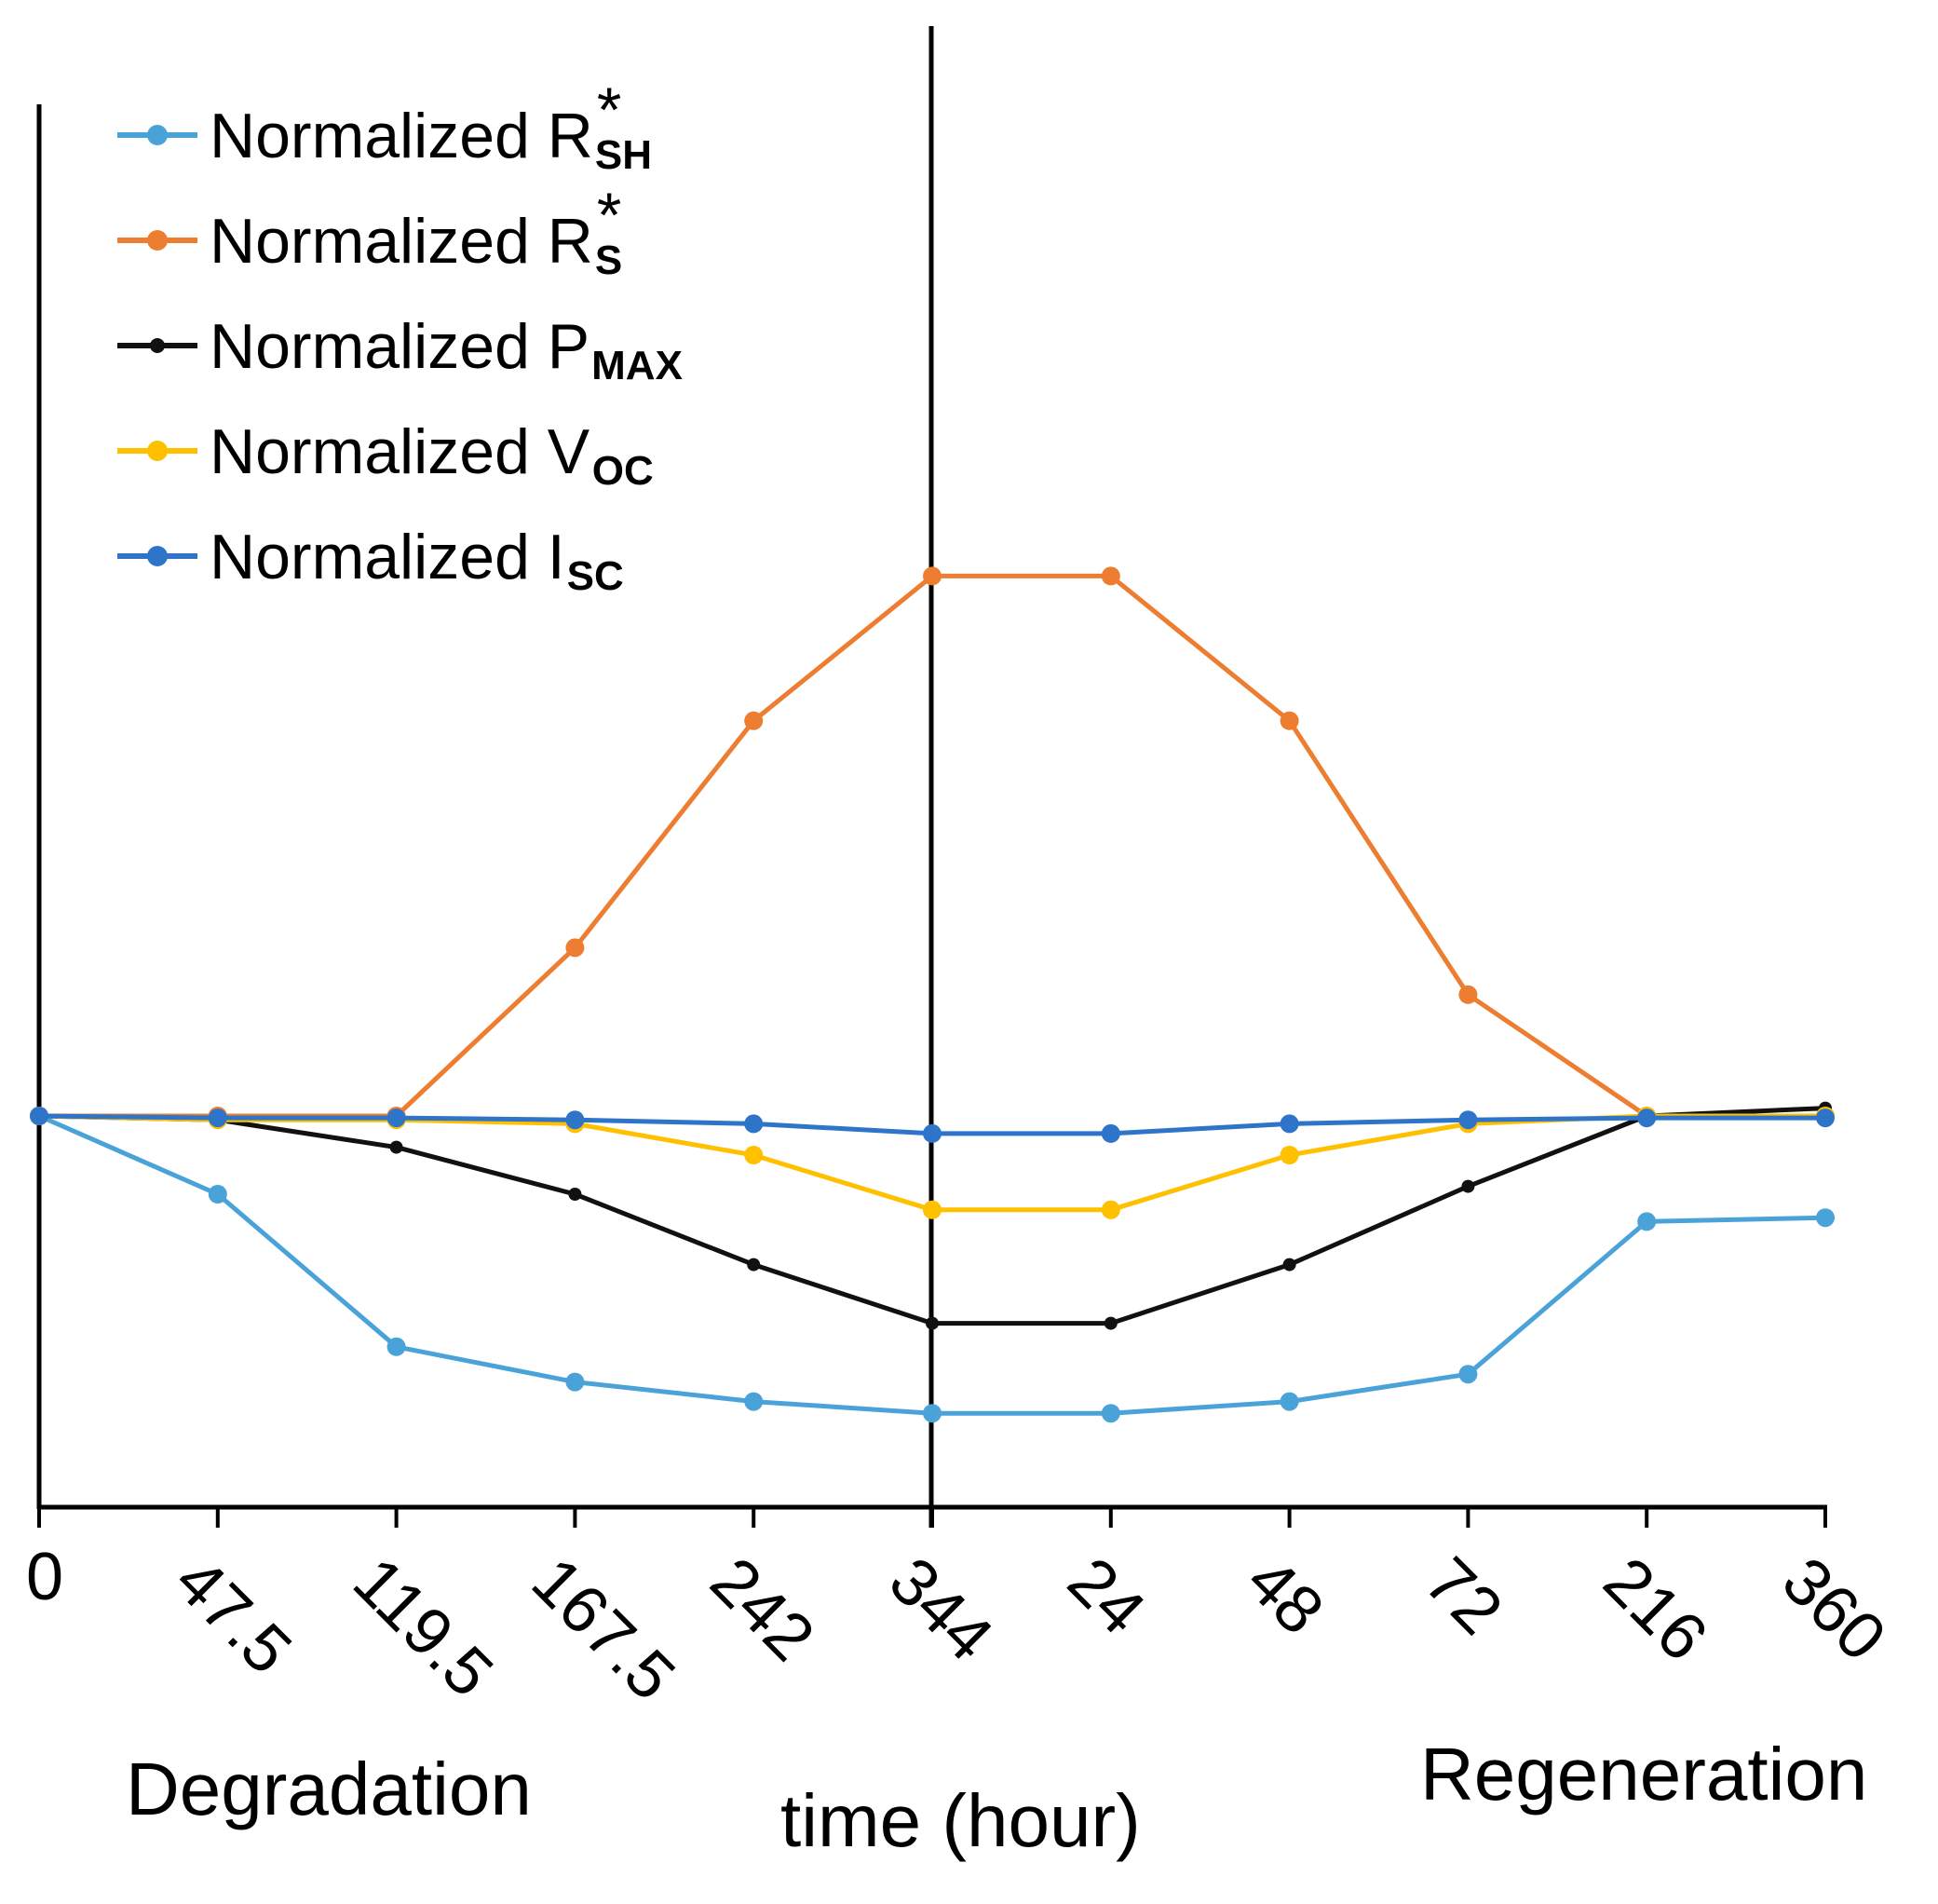 This screenshot has width=1938, height=1904. Describe the element at coordinates (940, 1610) in the screenshot. I see `x-tick-label: 344` at that location.